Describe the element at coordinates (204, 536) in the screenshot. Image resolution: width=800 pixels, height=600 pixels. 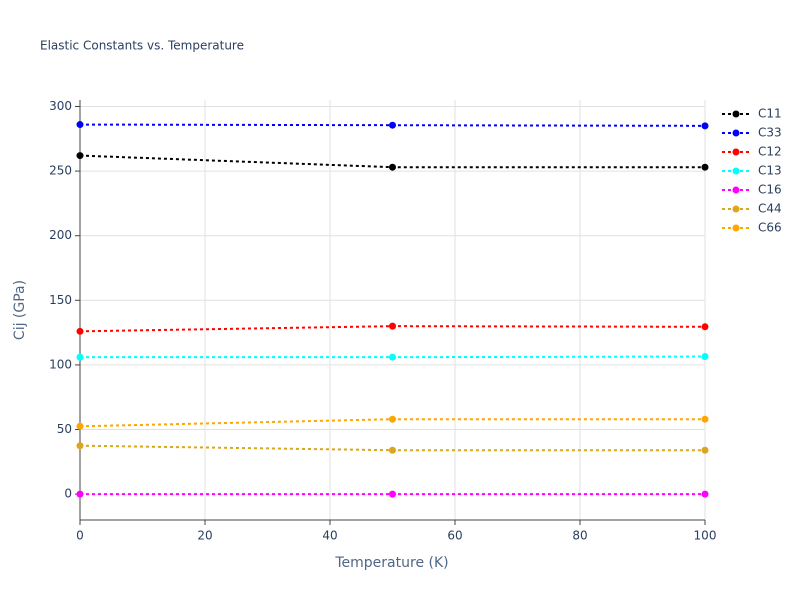
I see `x-tick-label: 20` at that location.